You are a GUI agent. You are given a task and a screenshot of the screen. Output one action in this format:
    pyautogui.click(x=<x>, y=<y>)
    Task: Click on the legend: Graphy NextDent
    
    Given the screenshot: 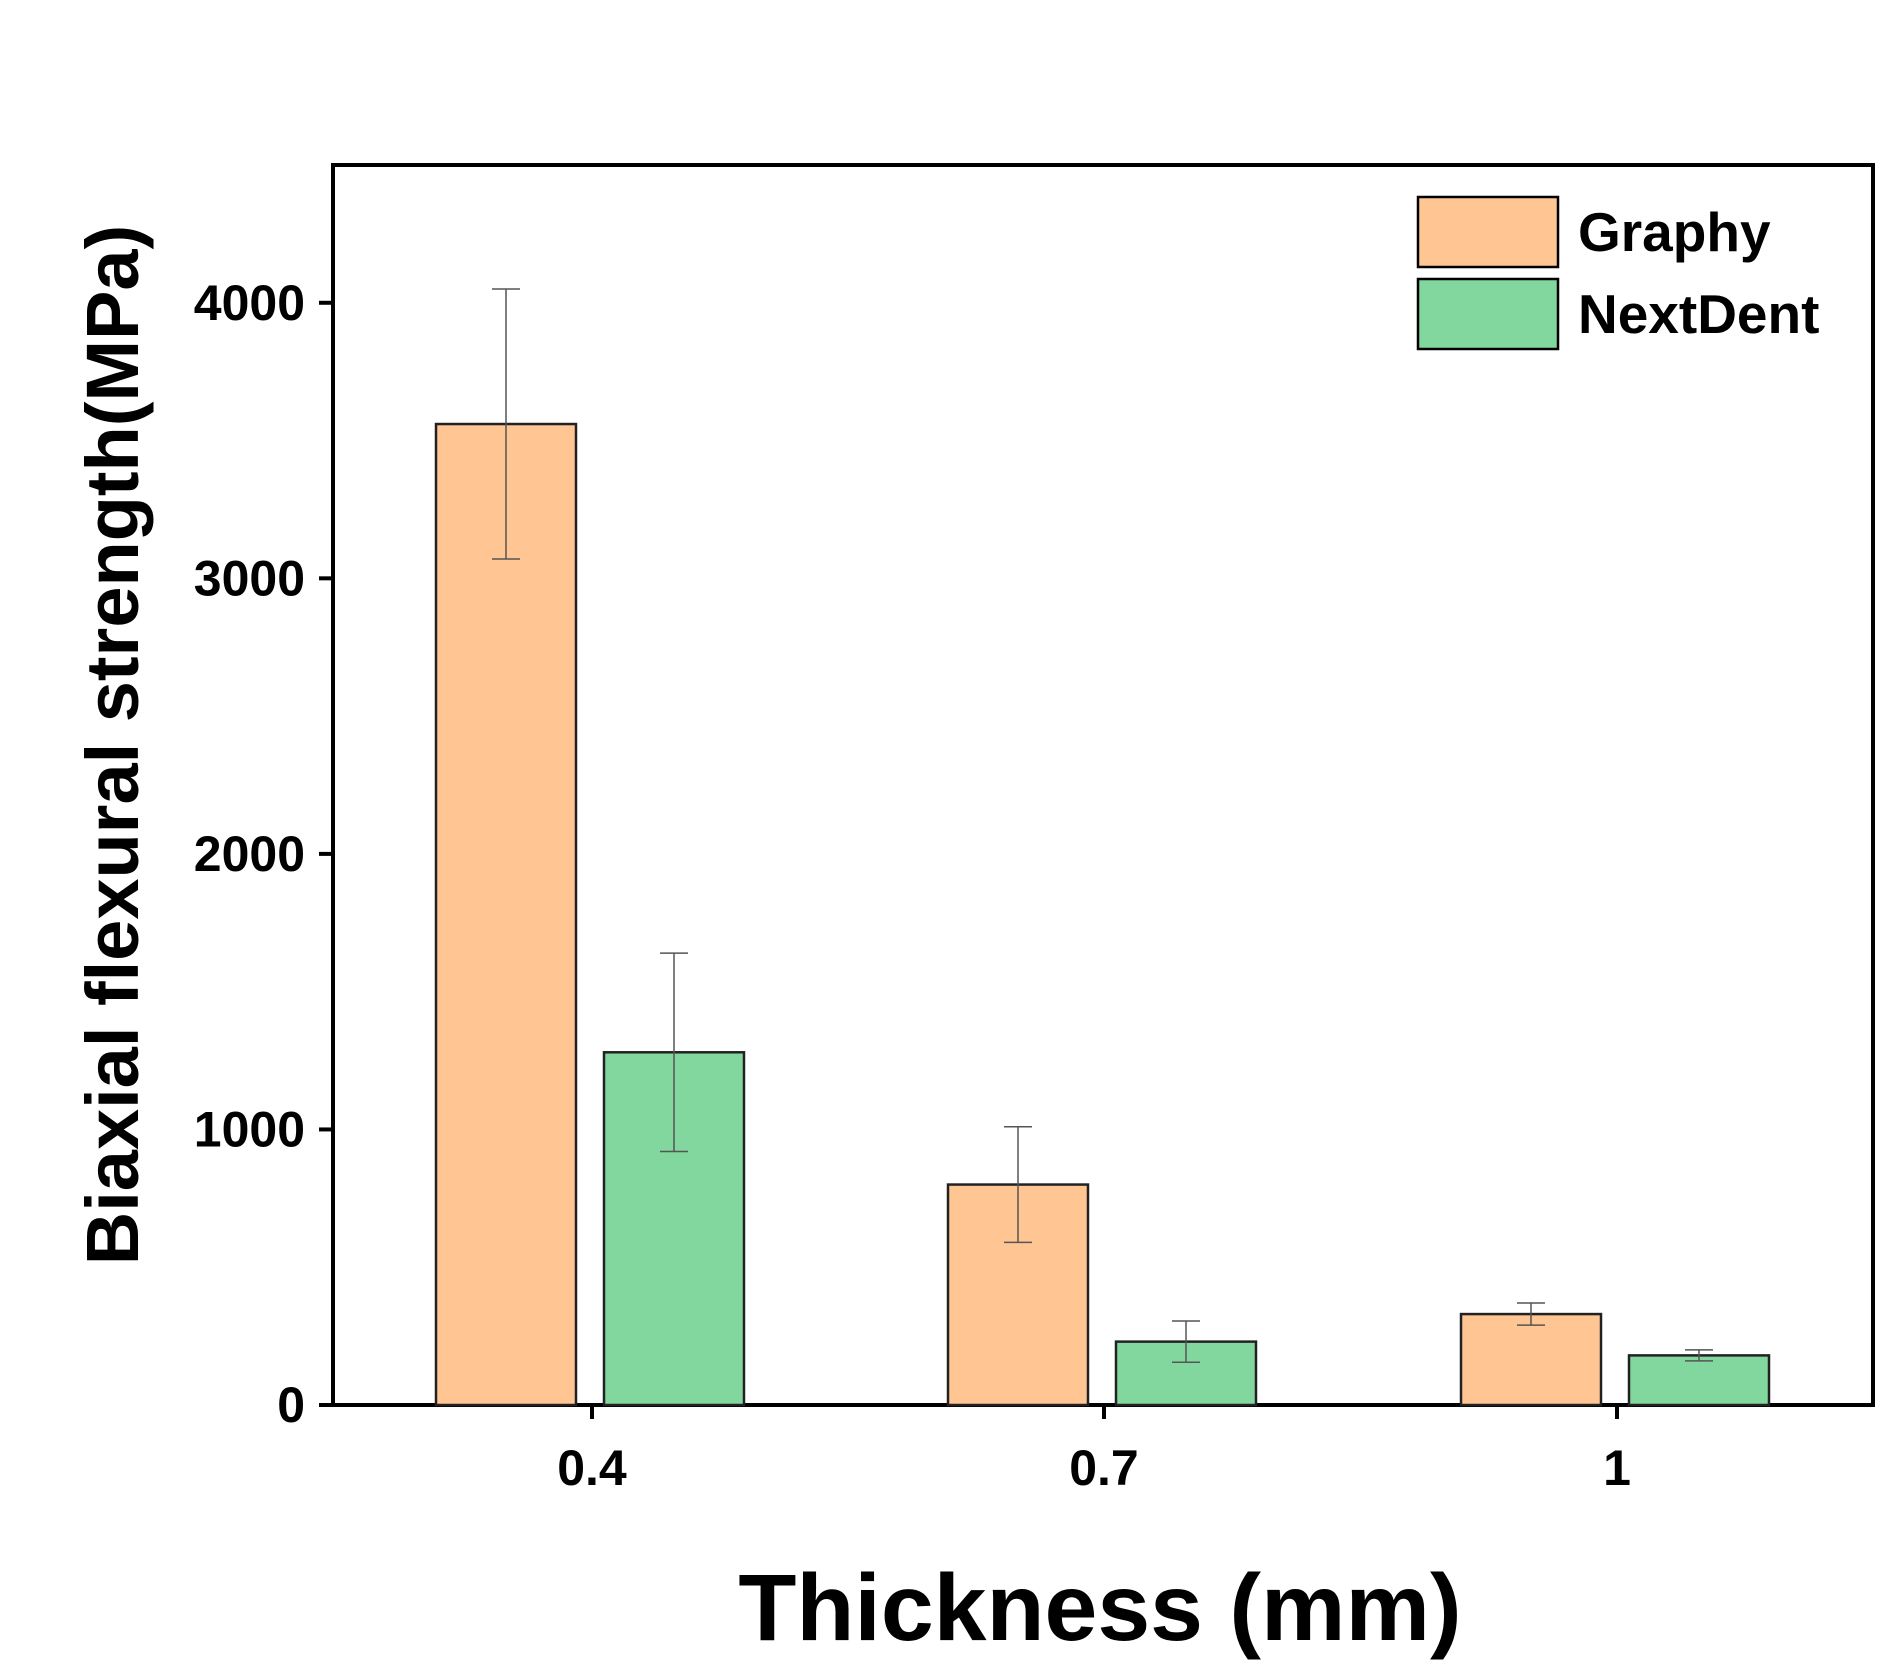 What is the action you would take?
    pyautogui.click(x=1617, y=273)
    